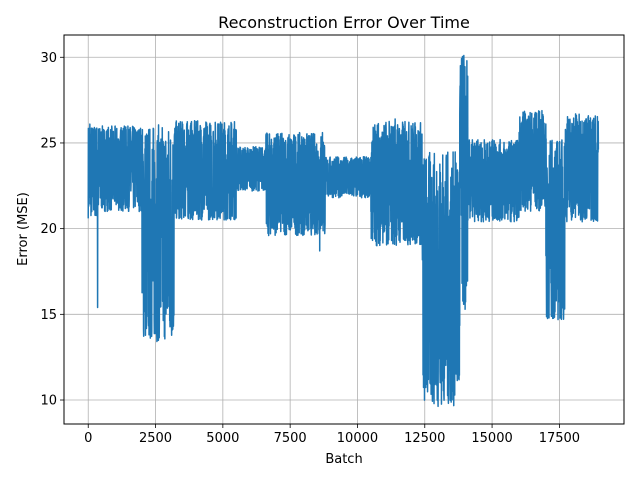  I want to click on x-tick-label: 7500, so click(290, 438).